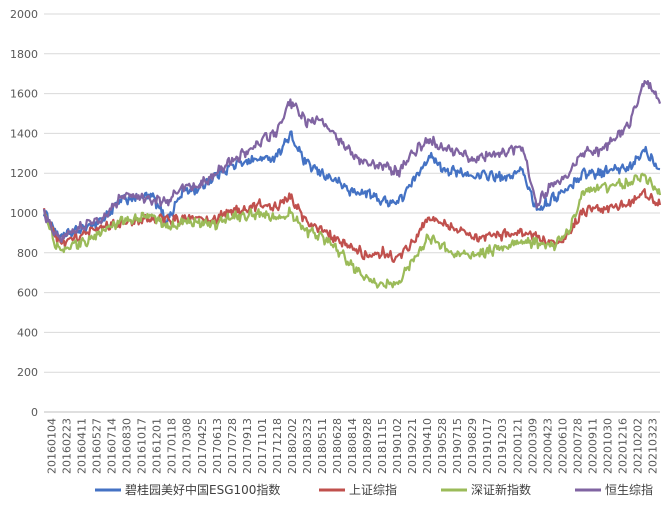 This screenshot has height=509, width=670. Describe the element at coordinates (142, 446) in the screenshot. I see `x-tick-label: 20161017` at that location.